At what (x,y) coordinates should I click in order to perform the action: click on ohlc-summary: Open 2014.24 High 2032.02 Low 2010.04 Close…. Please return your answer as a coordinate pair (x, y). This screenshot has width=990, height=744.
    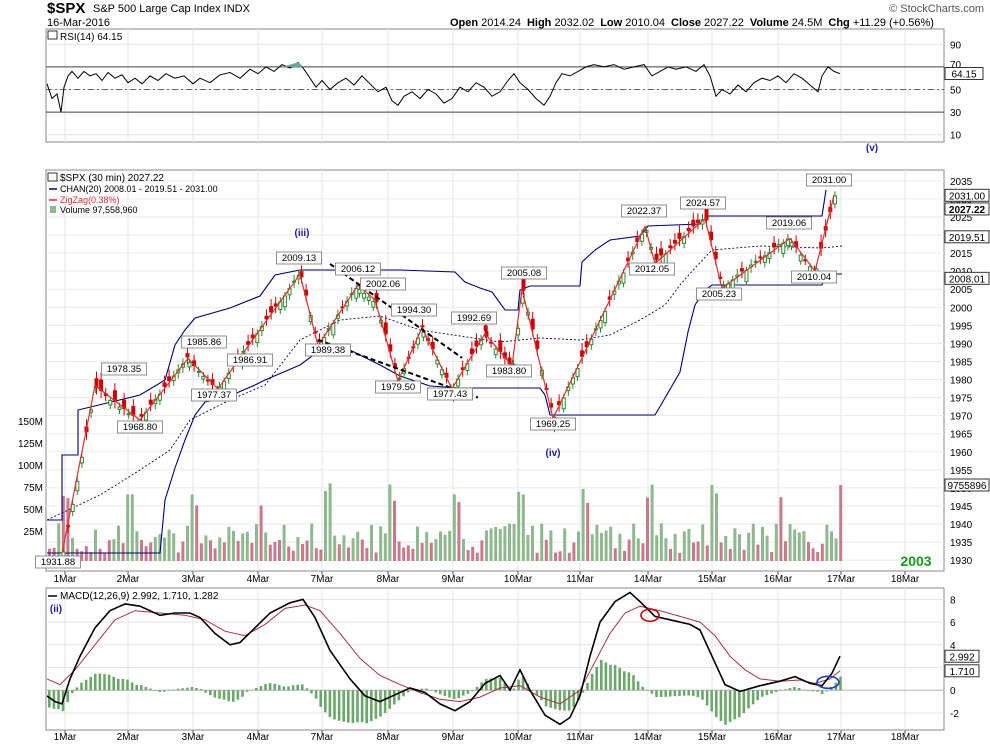
    Looking at the image, I should click on (695, 23).